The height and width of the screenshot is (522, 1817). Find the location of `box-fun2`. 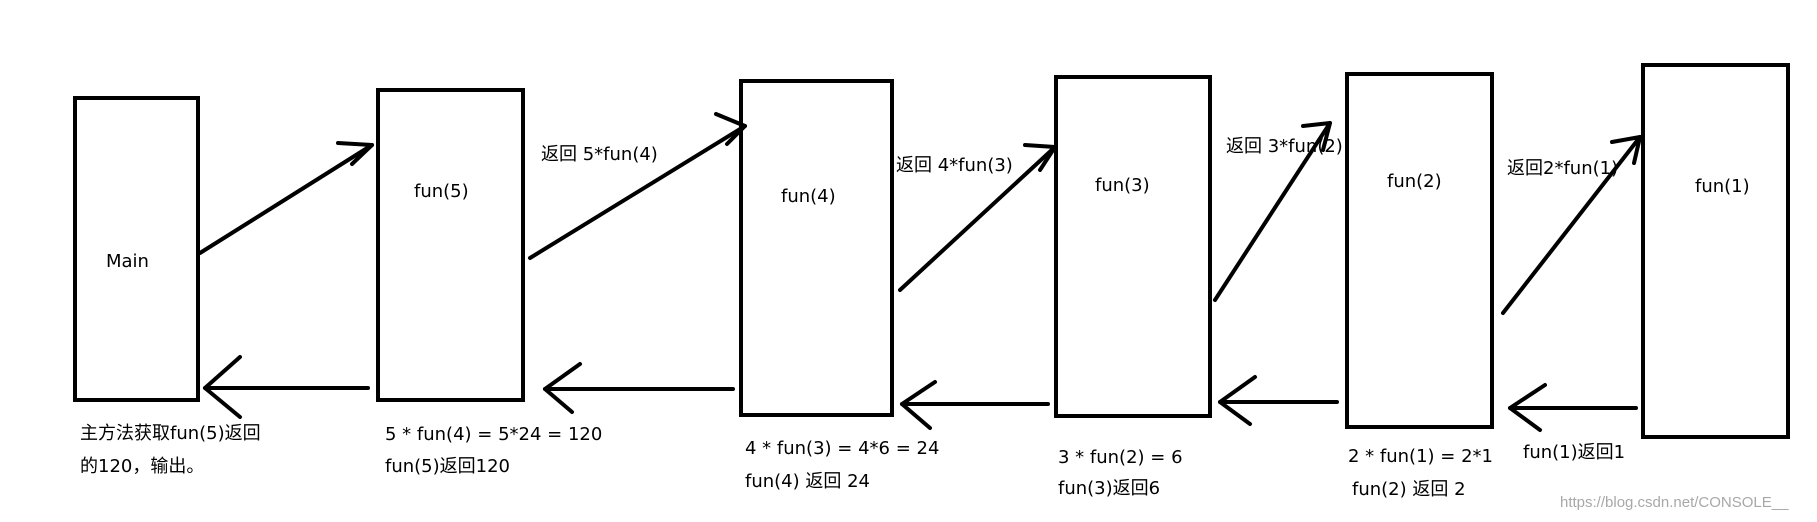

box-fun2 is located at coordinates (1419, 250).